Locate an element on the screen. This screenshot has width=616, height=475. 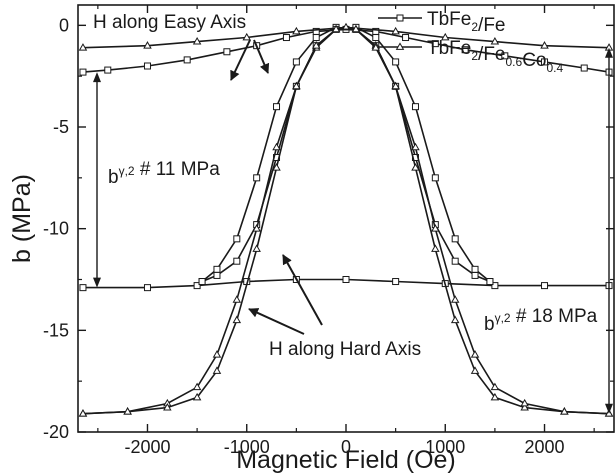
annotation-b-18mpa-part: # 18 MPa is located at coordinates (554, 316).